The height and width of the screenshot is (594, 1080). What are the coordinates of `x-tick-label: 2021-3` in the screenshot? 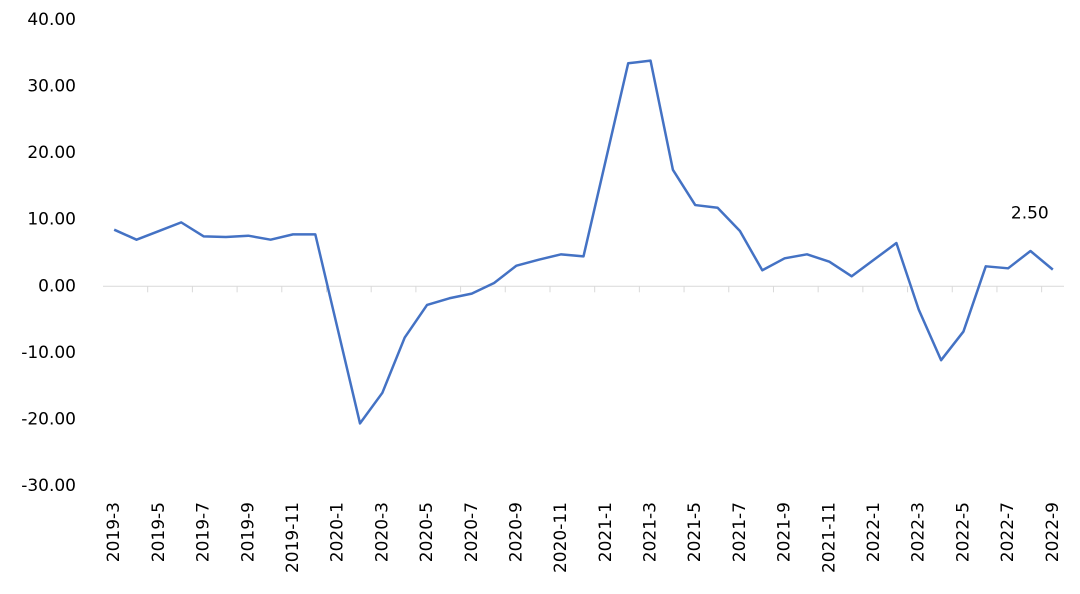 It's located at (651, 532).